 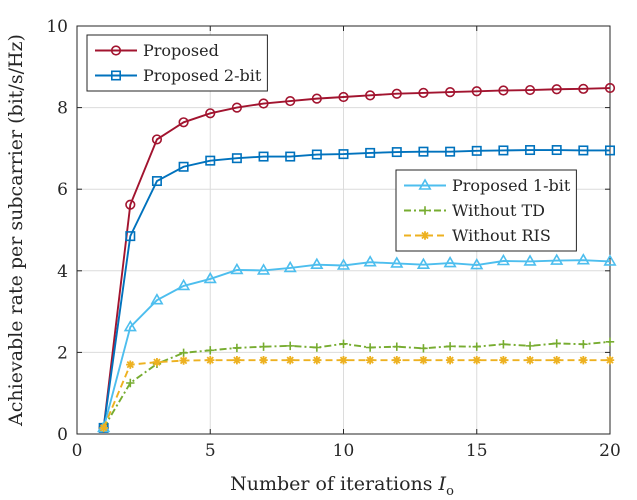 What do you see at coordinates (62, 109) in the screenshot?
I see `y-tick-label: 8` at bounding box center [62, 109].